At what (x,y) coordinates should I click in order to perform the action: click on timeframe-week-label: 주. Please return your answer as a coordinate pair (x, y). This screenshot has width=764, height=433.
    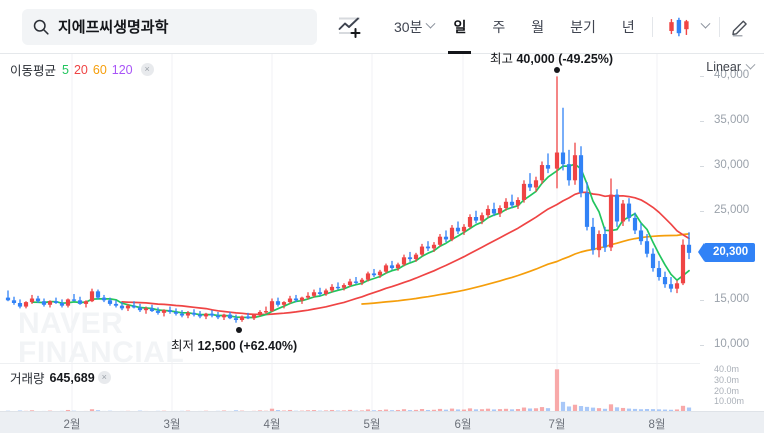
    Looking at the image, I should click on (499, 26).